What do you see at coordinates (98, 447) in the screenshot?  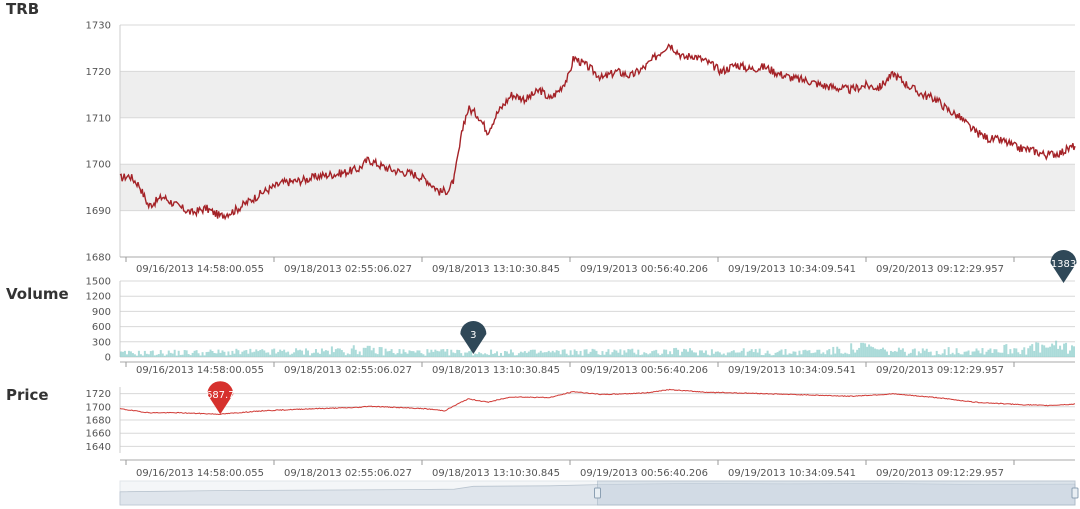 I see `y-tick-label: 1640` at bounding box center [98, 447].